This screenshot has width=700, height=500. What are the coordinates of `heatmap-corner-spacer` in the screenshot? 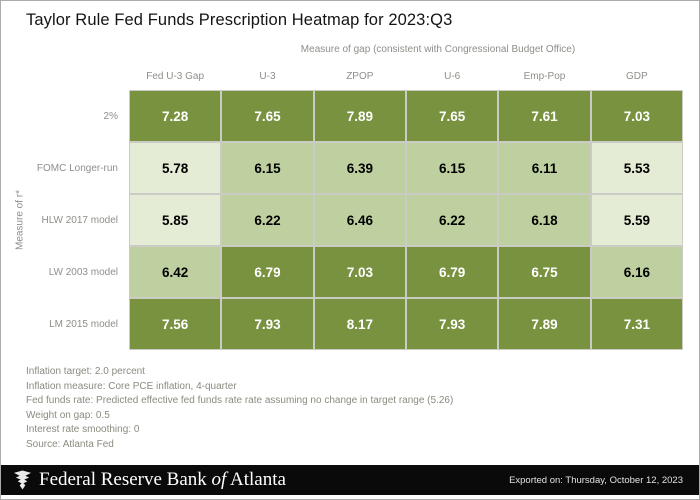 It's located at (64, 76).